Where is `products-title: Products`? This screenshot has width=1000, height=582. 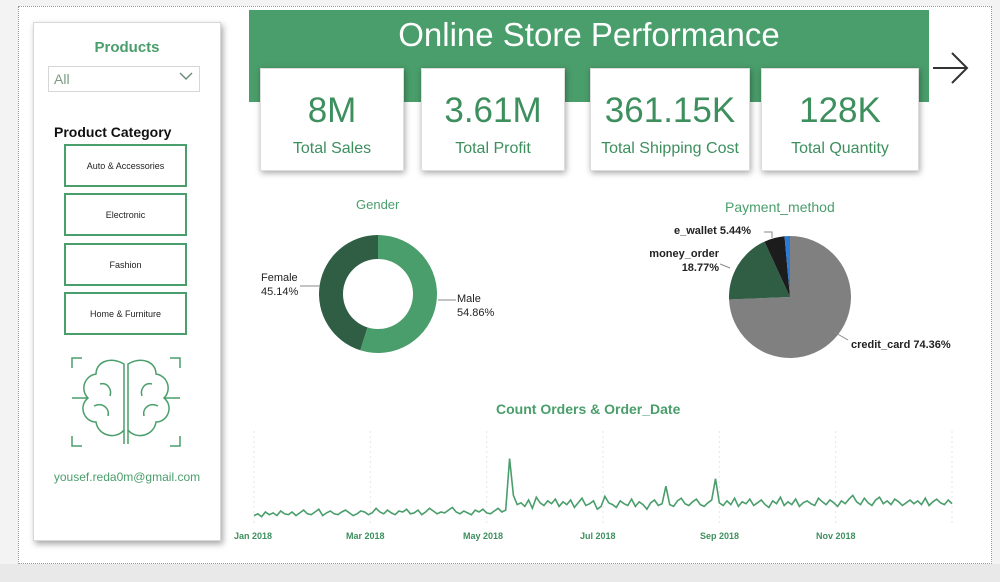
products-title: Products is located at coordinates (127, 47).